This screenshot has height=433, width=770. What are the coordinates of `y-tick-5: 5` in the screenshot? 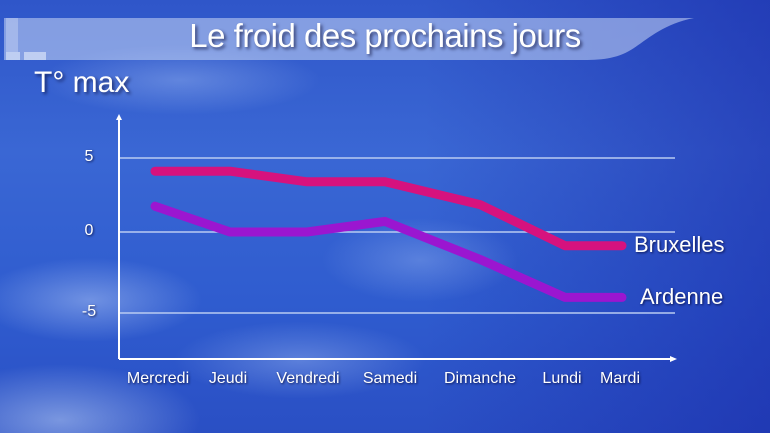 It's located at (89, 156).